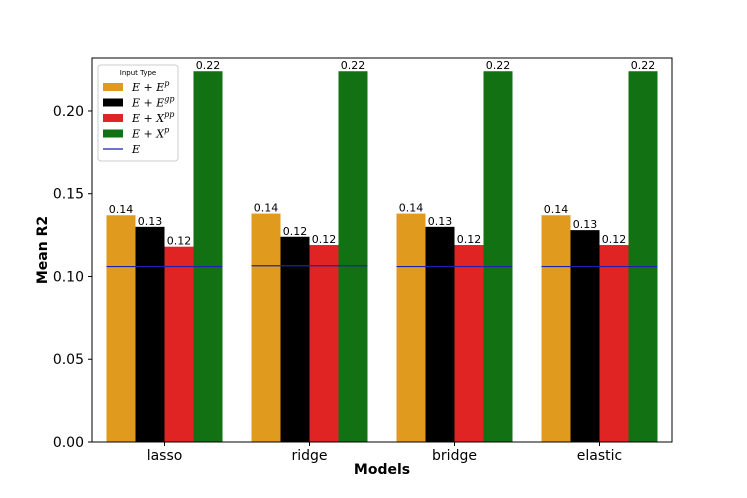 Image resolution: width=747 pixels, height=498 pixels. Describe the element at coordinates (469, 239) in the screenshot. I see `data-label-bridge-3: 0.12` at that location.